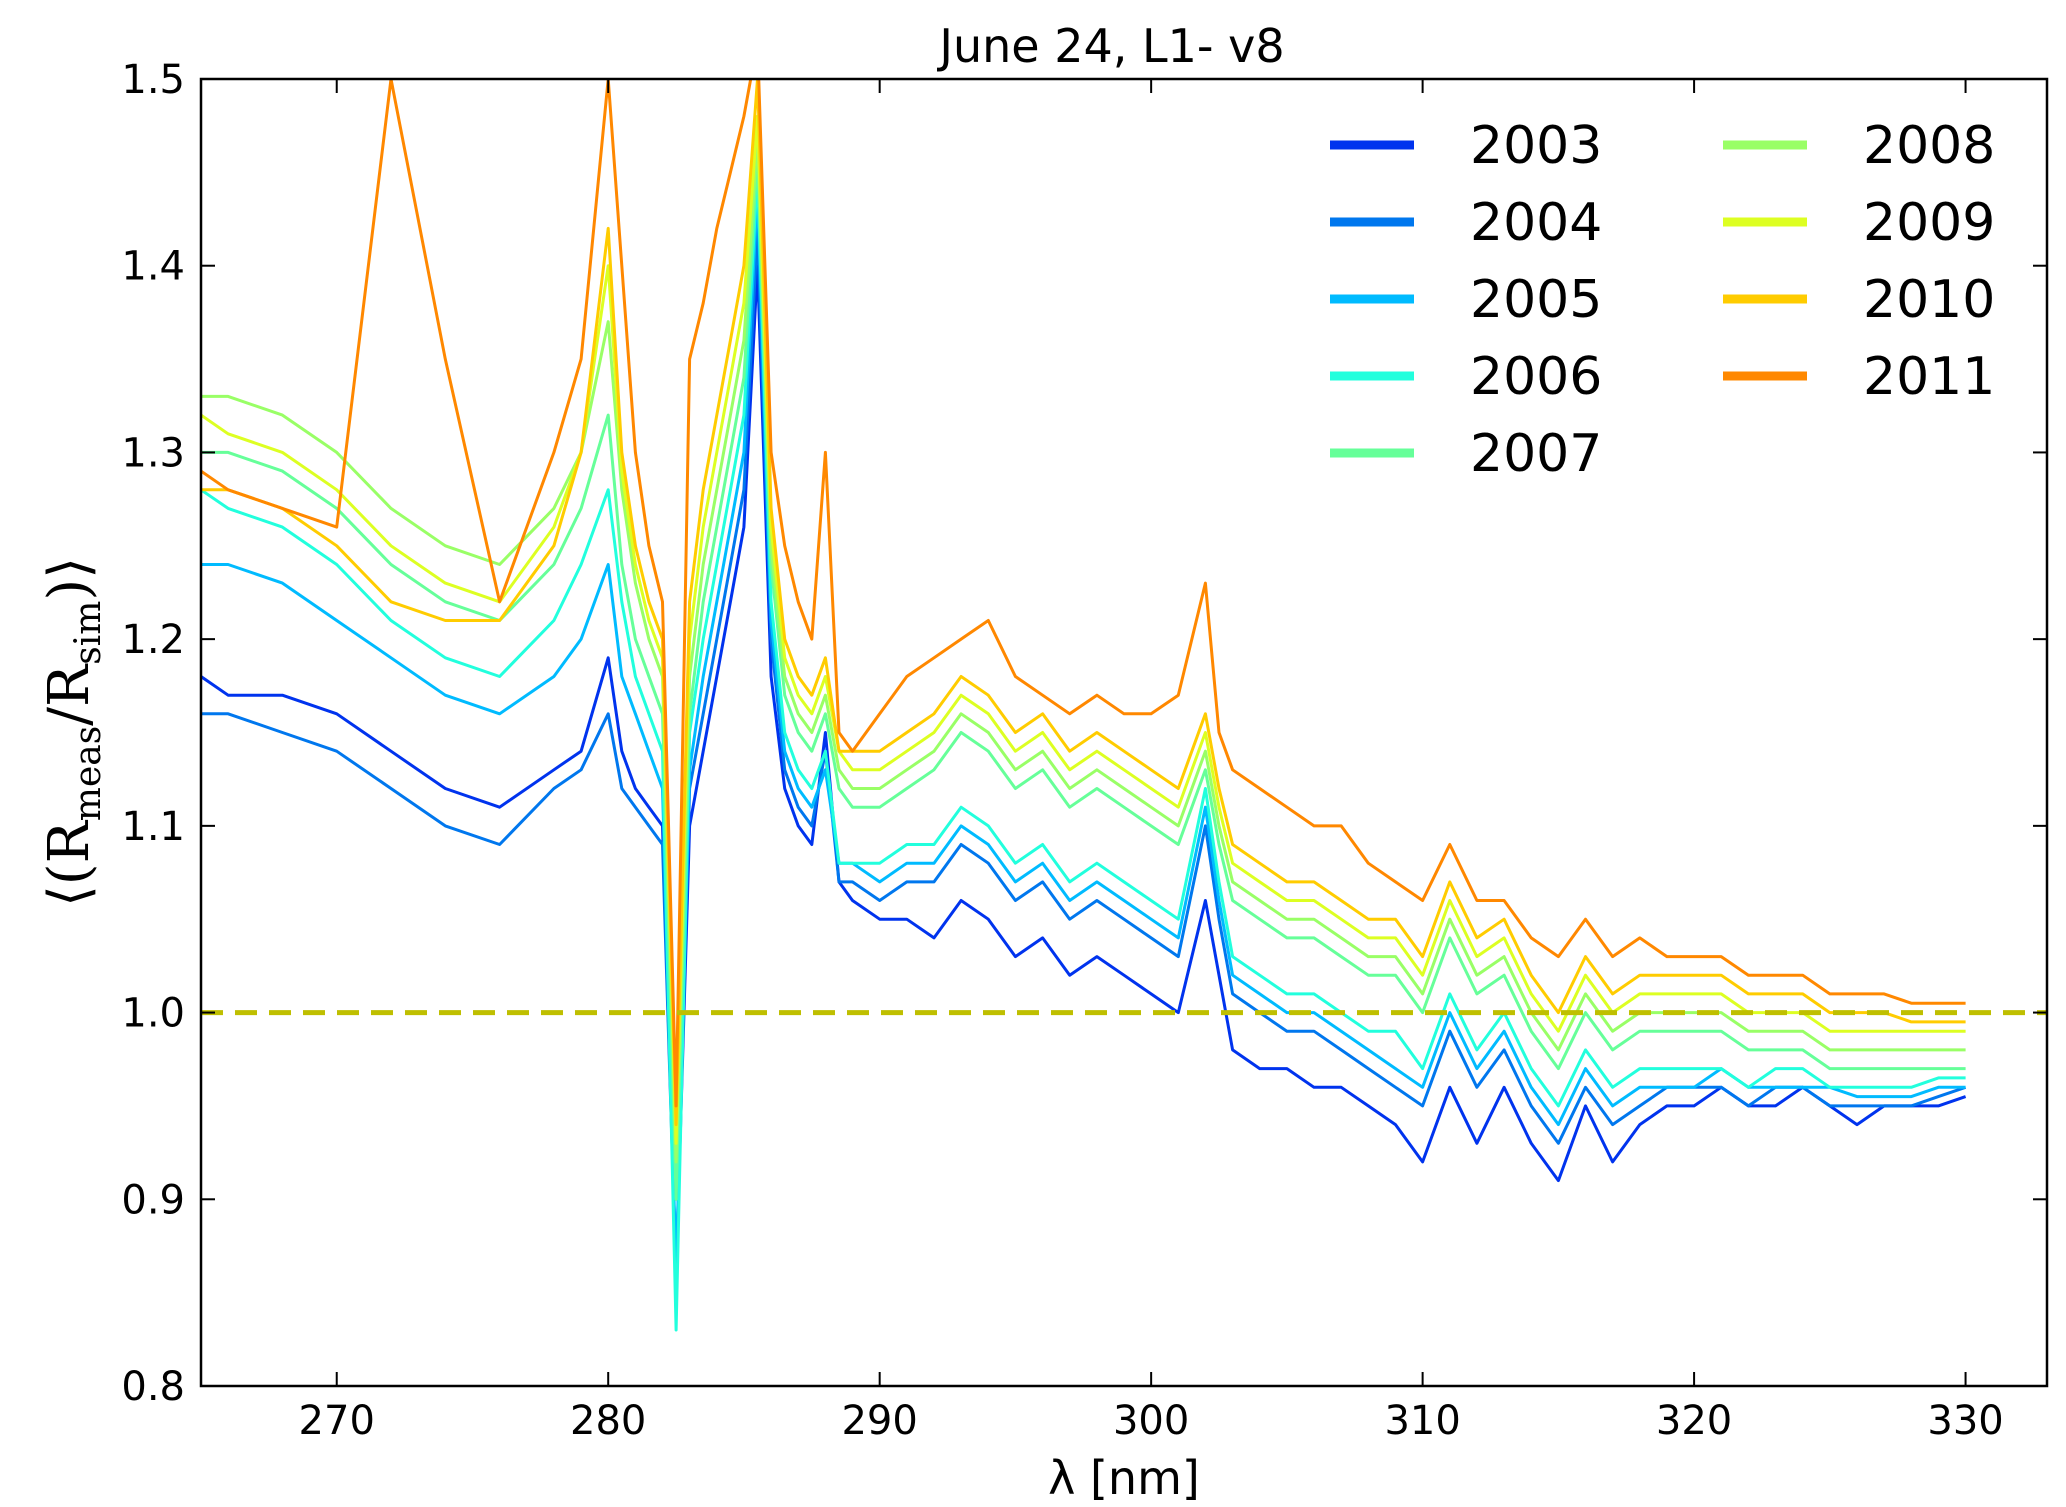 Image resolution: width=2066 pixels, height=1507 pixels. Describe the element at coordinates (88, 773) in the screenshot. I see `y-label-sub-meas: meas` at that location.